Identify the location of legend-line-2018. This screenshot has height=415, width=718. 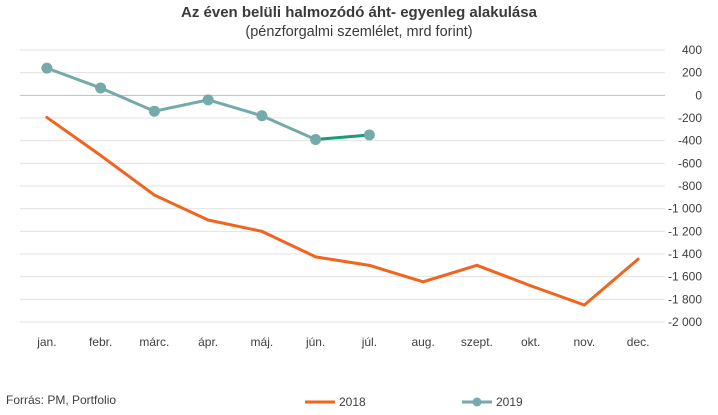
(320, 402).